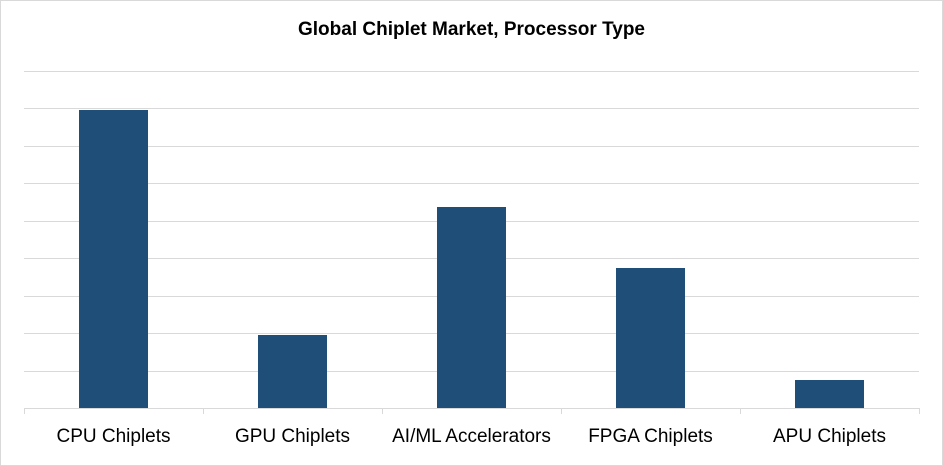 The height and width of the screenshot is (466, 943). What do you see at coordinates (650, 436) in the screenshot?
I see `x-axis-label: FPGA Chiplets` at bounding box center [650, 436].